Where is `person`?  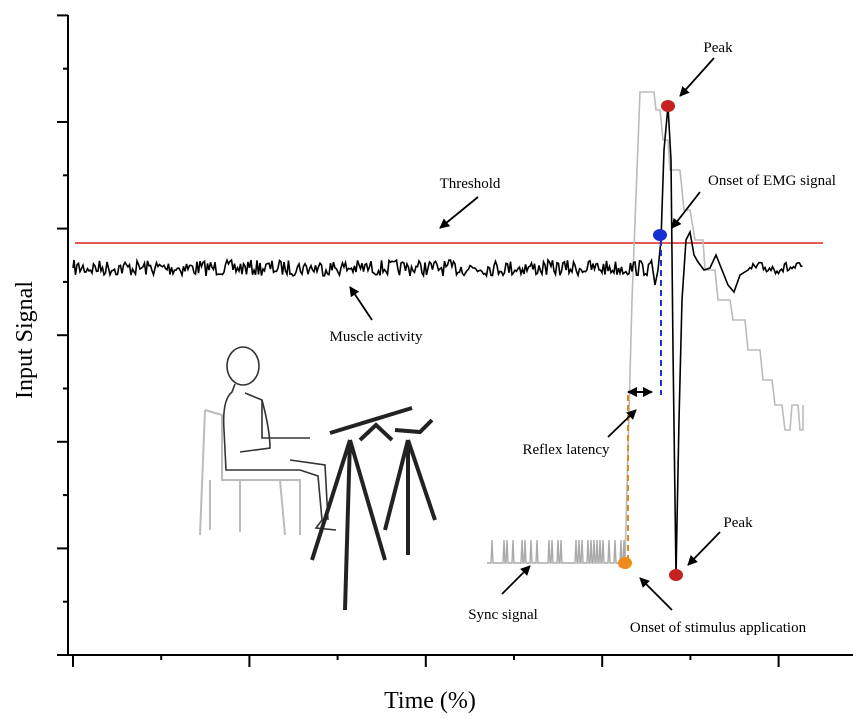
person is located at coordinates (279, 438).